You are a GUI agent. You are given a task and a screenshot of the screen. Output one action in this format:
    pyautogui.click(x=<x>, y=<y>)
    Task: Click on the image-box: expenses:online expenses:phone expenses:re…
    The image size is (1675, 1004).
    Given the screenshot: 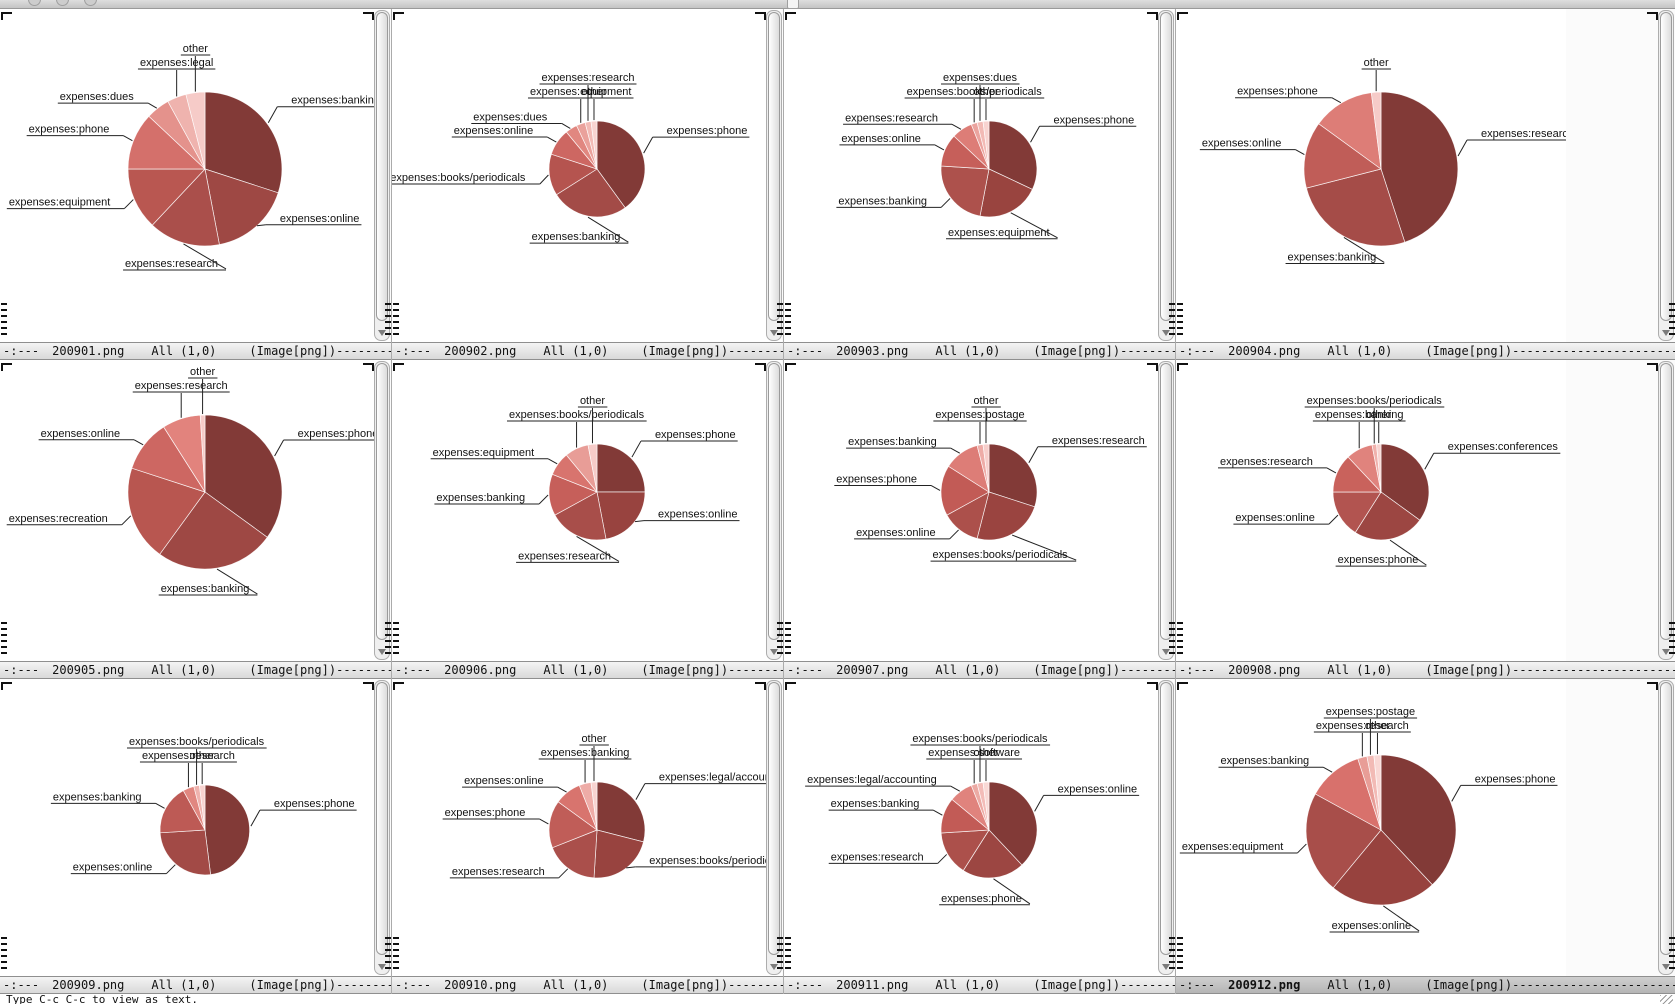 What is the action you would take?
    pyautogui.click(x=979, y=827)
    